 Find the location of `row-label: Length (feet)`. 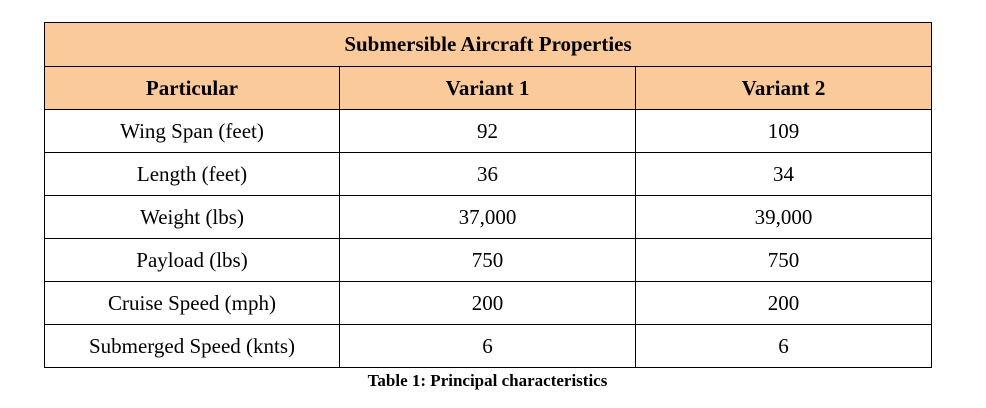

row-label: Length (feet) is located at coordinates (192, 174).